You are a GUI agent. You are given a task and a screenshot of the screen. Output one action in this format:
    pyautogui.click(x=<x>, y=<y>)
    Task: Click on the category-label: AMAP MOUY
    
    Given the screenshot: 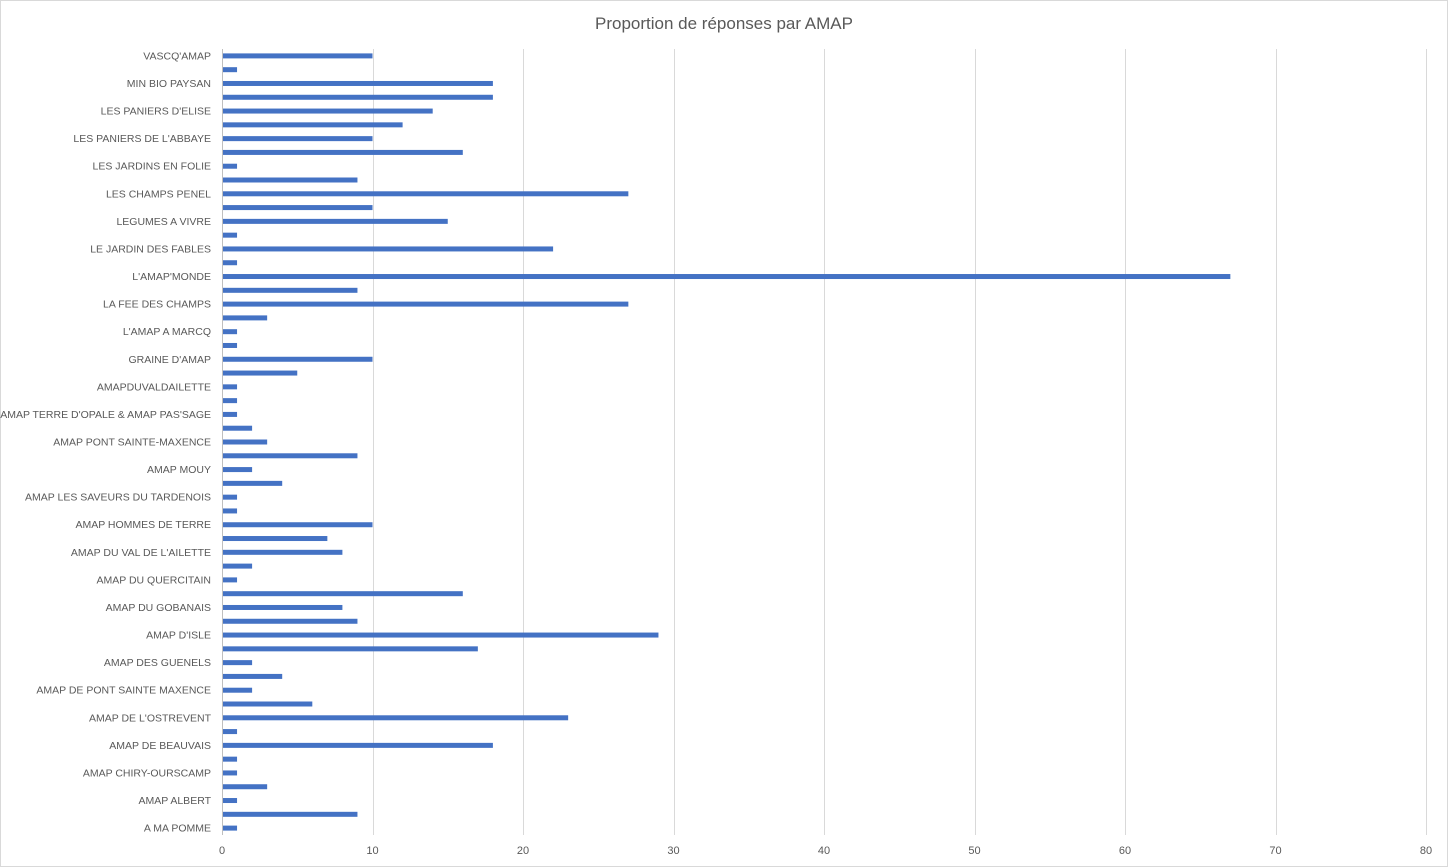 What is the action you would take?
    pyautogui.click(x=179, y=470)
    